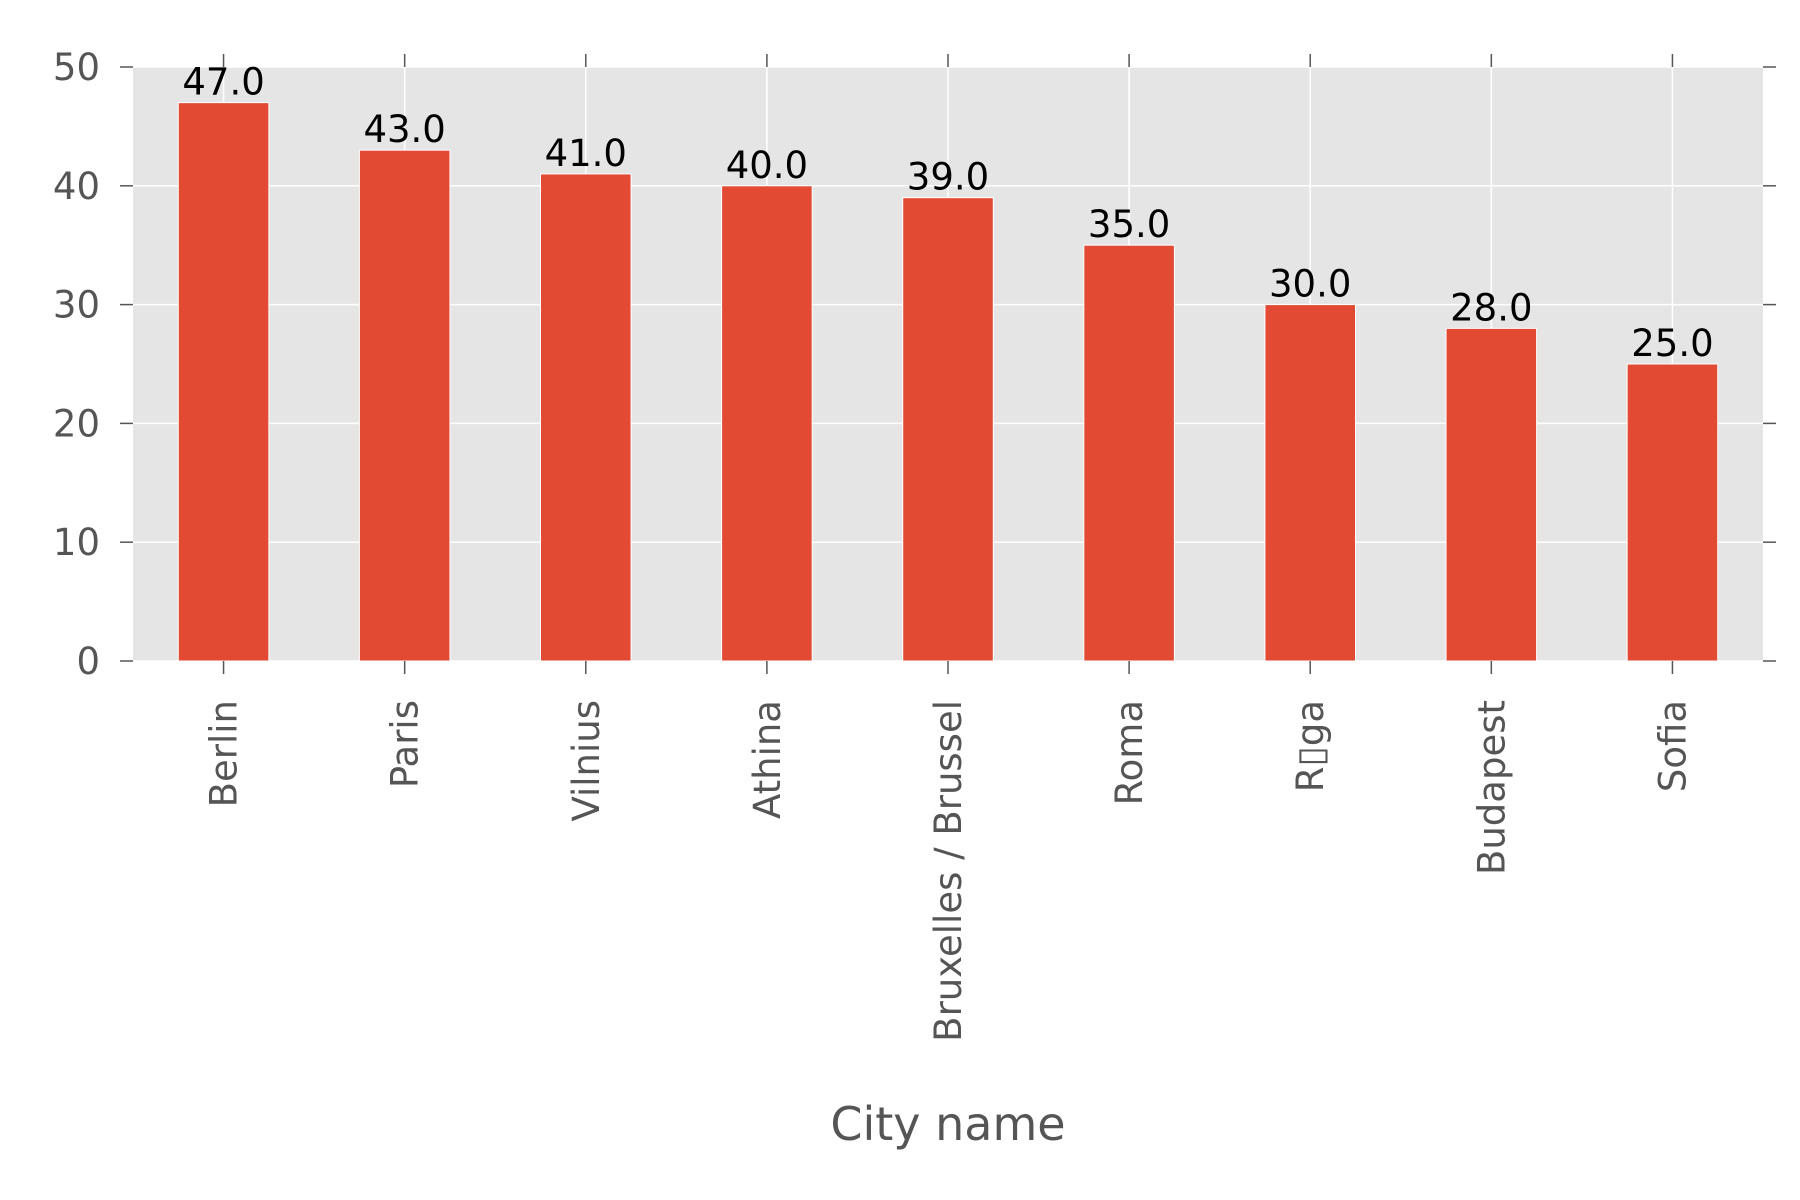 The width and height of the screenshot is (1800, 1200). I want to click on x-axis-title: City name, so click(947, 1124).